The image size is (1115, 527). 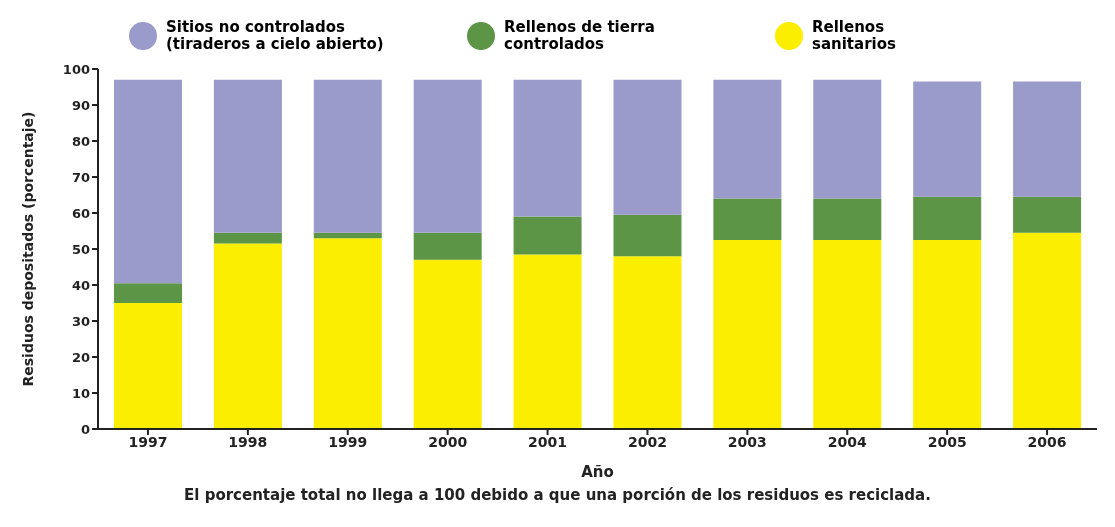 I want to click on x-tick-label: 2001, so click(x=548, y=441).